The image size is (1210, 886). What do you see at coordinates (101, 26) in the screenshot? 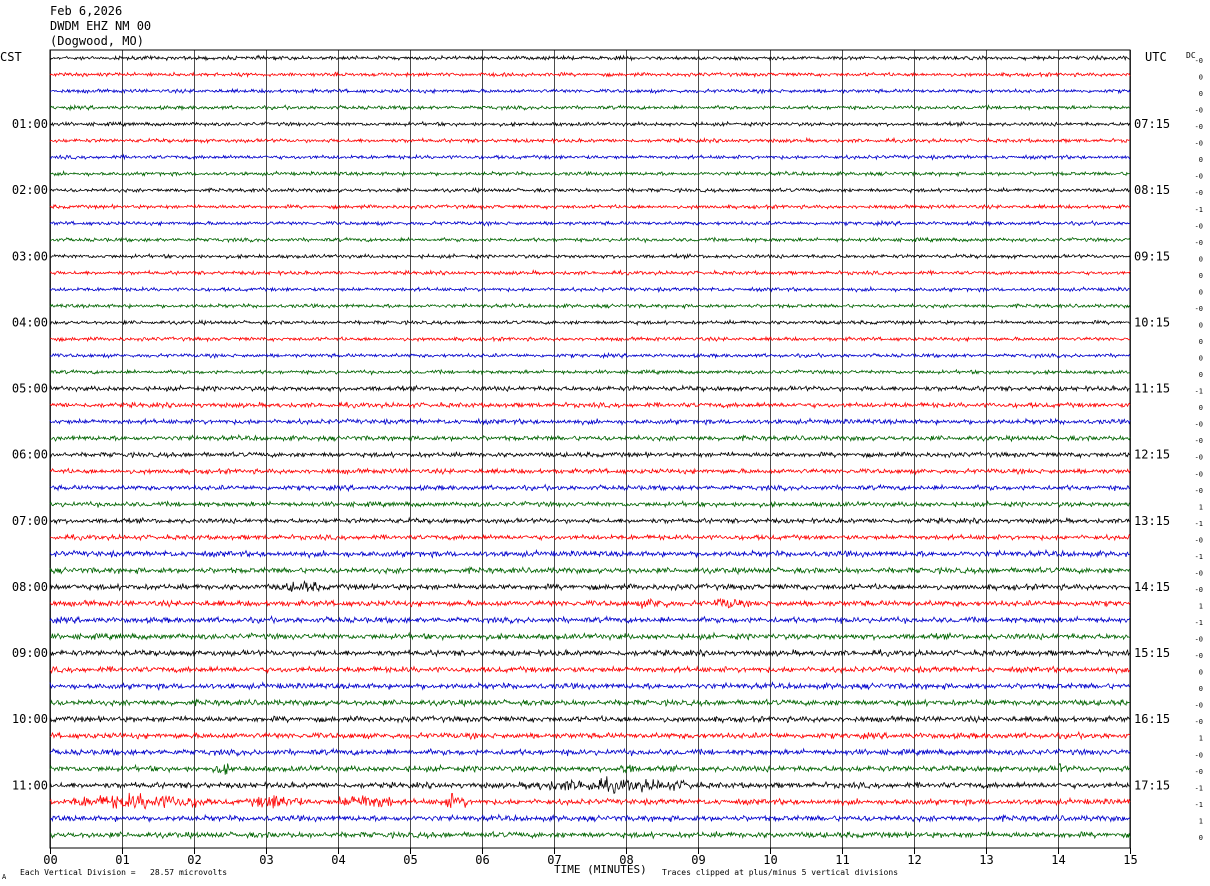
I see `station-code: DWDM EHZ NM 00` at bounding box center [101, 26].